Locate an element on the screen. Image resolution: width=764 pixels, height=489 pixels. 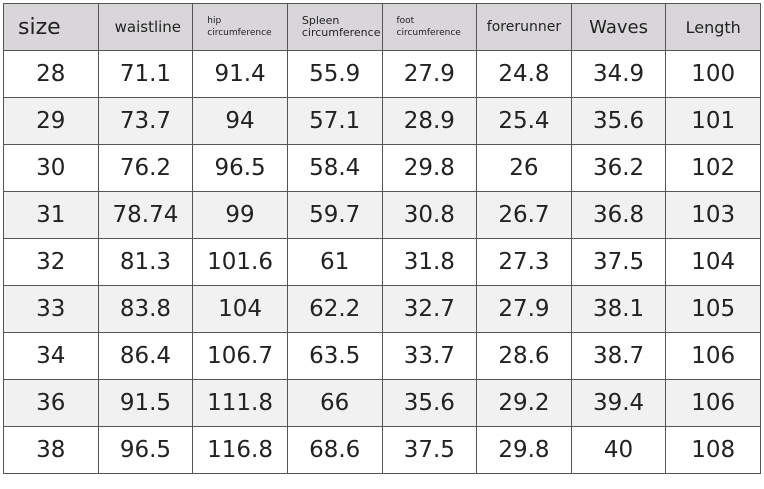
table-cell: 28 is located at coordinates (51, 74).